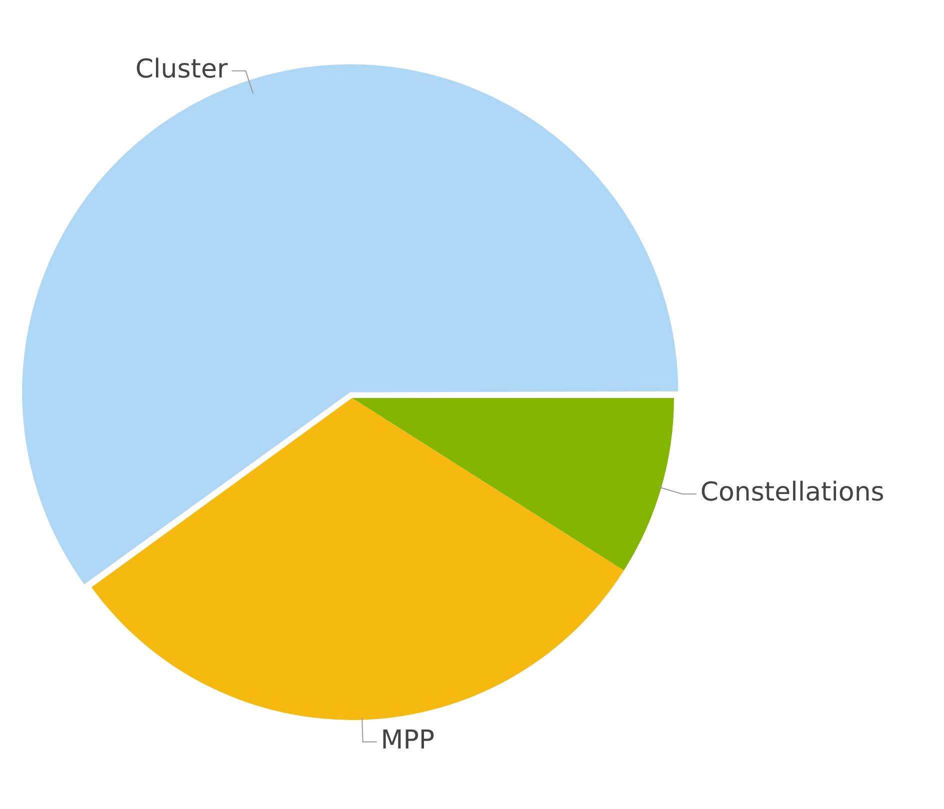 This screenshot has width=944, height=809. Describe the element at coordinates (792, 493) in the screenshot. I see `slice-label: Constellations` at that location.